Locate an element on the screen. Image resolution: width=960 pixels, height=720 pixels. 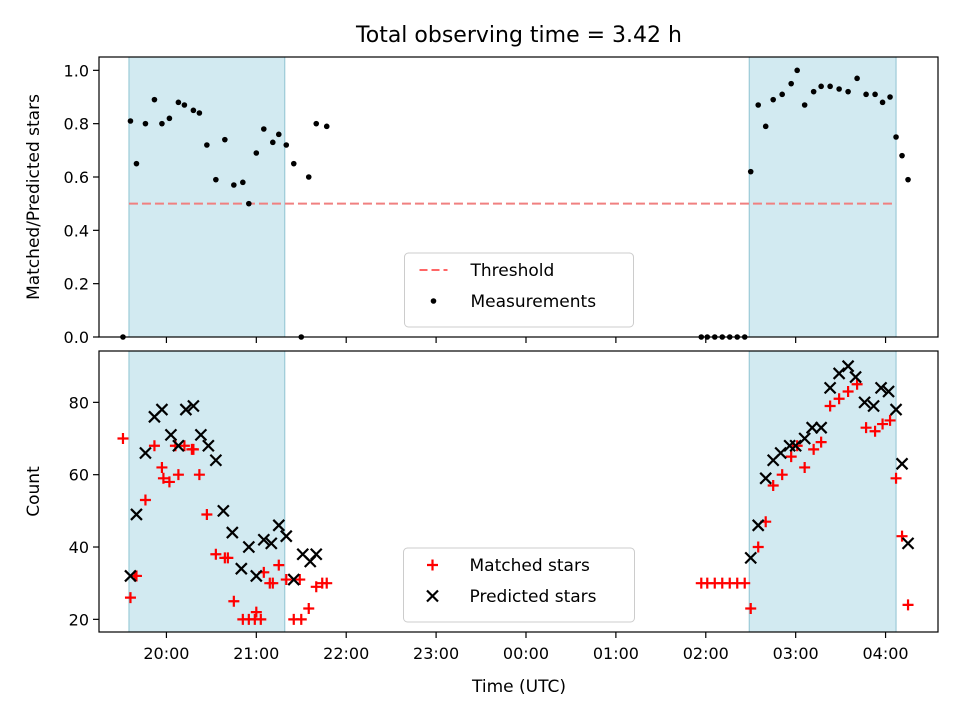
x-tick-label: 02:00 is located at coordinates (706, 653).